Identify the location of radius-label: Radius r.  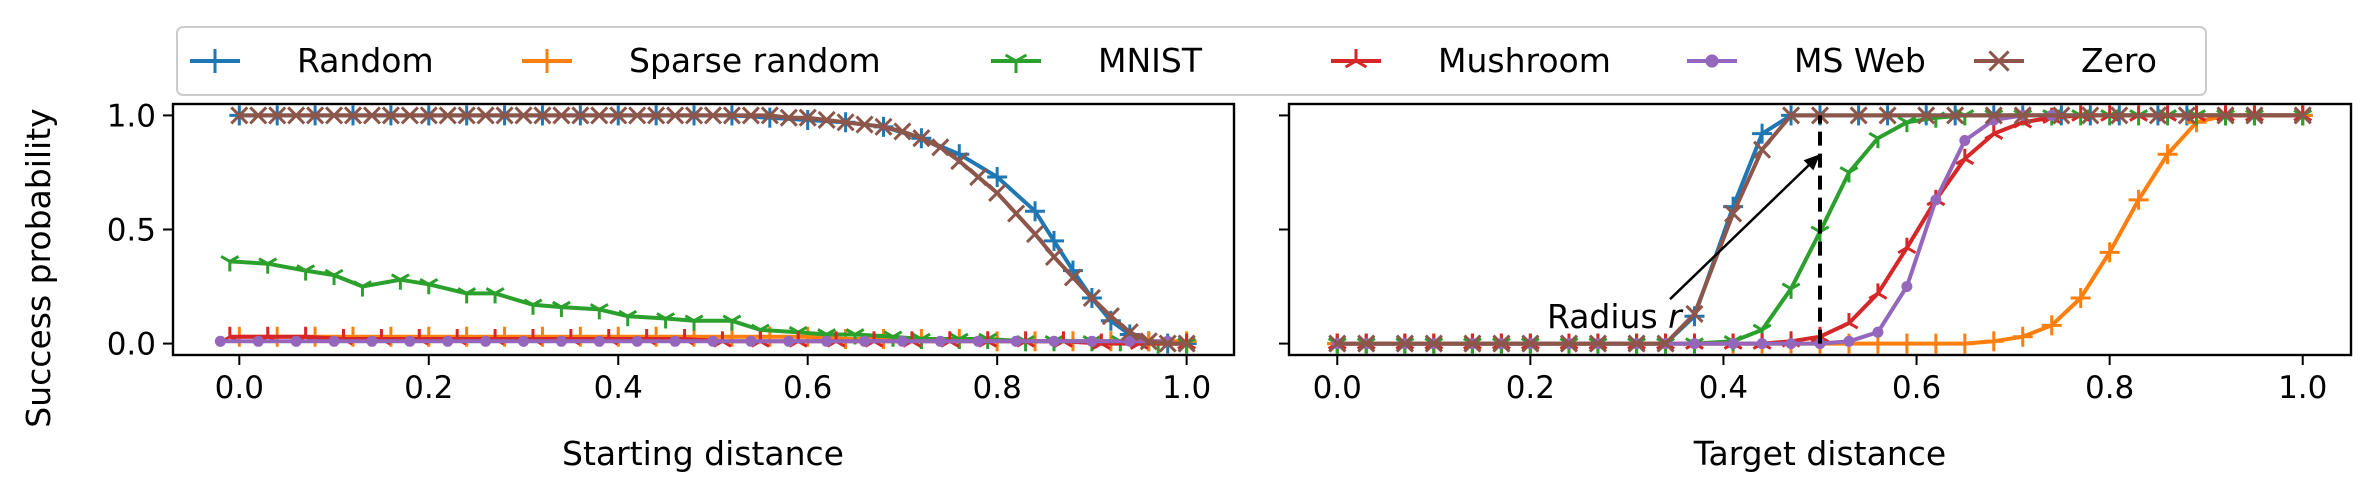
(1615, 316).